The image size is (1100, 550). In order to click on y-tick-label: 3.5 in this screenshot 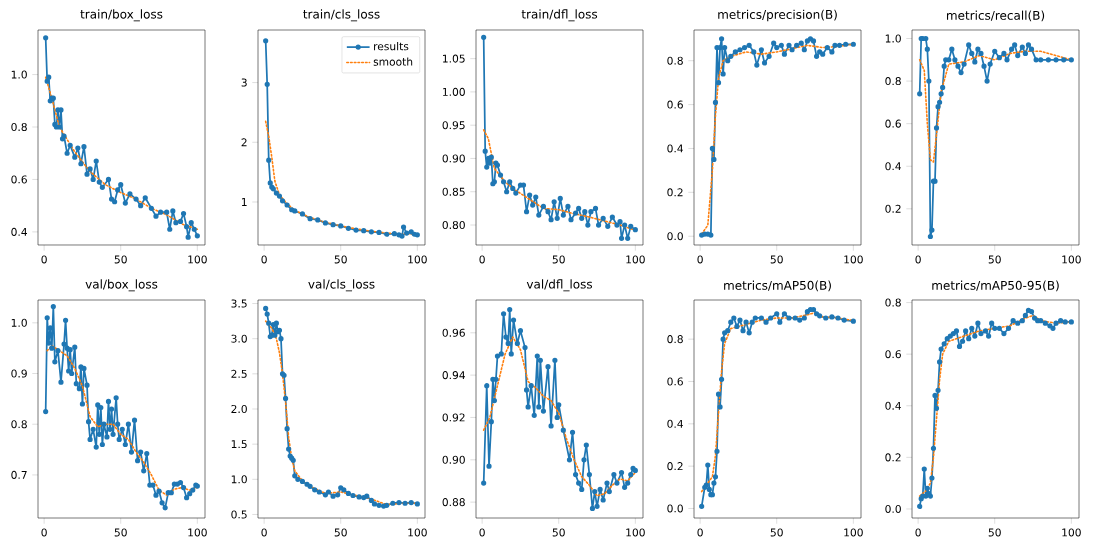, I will do `click(239, 303)`.